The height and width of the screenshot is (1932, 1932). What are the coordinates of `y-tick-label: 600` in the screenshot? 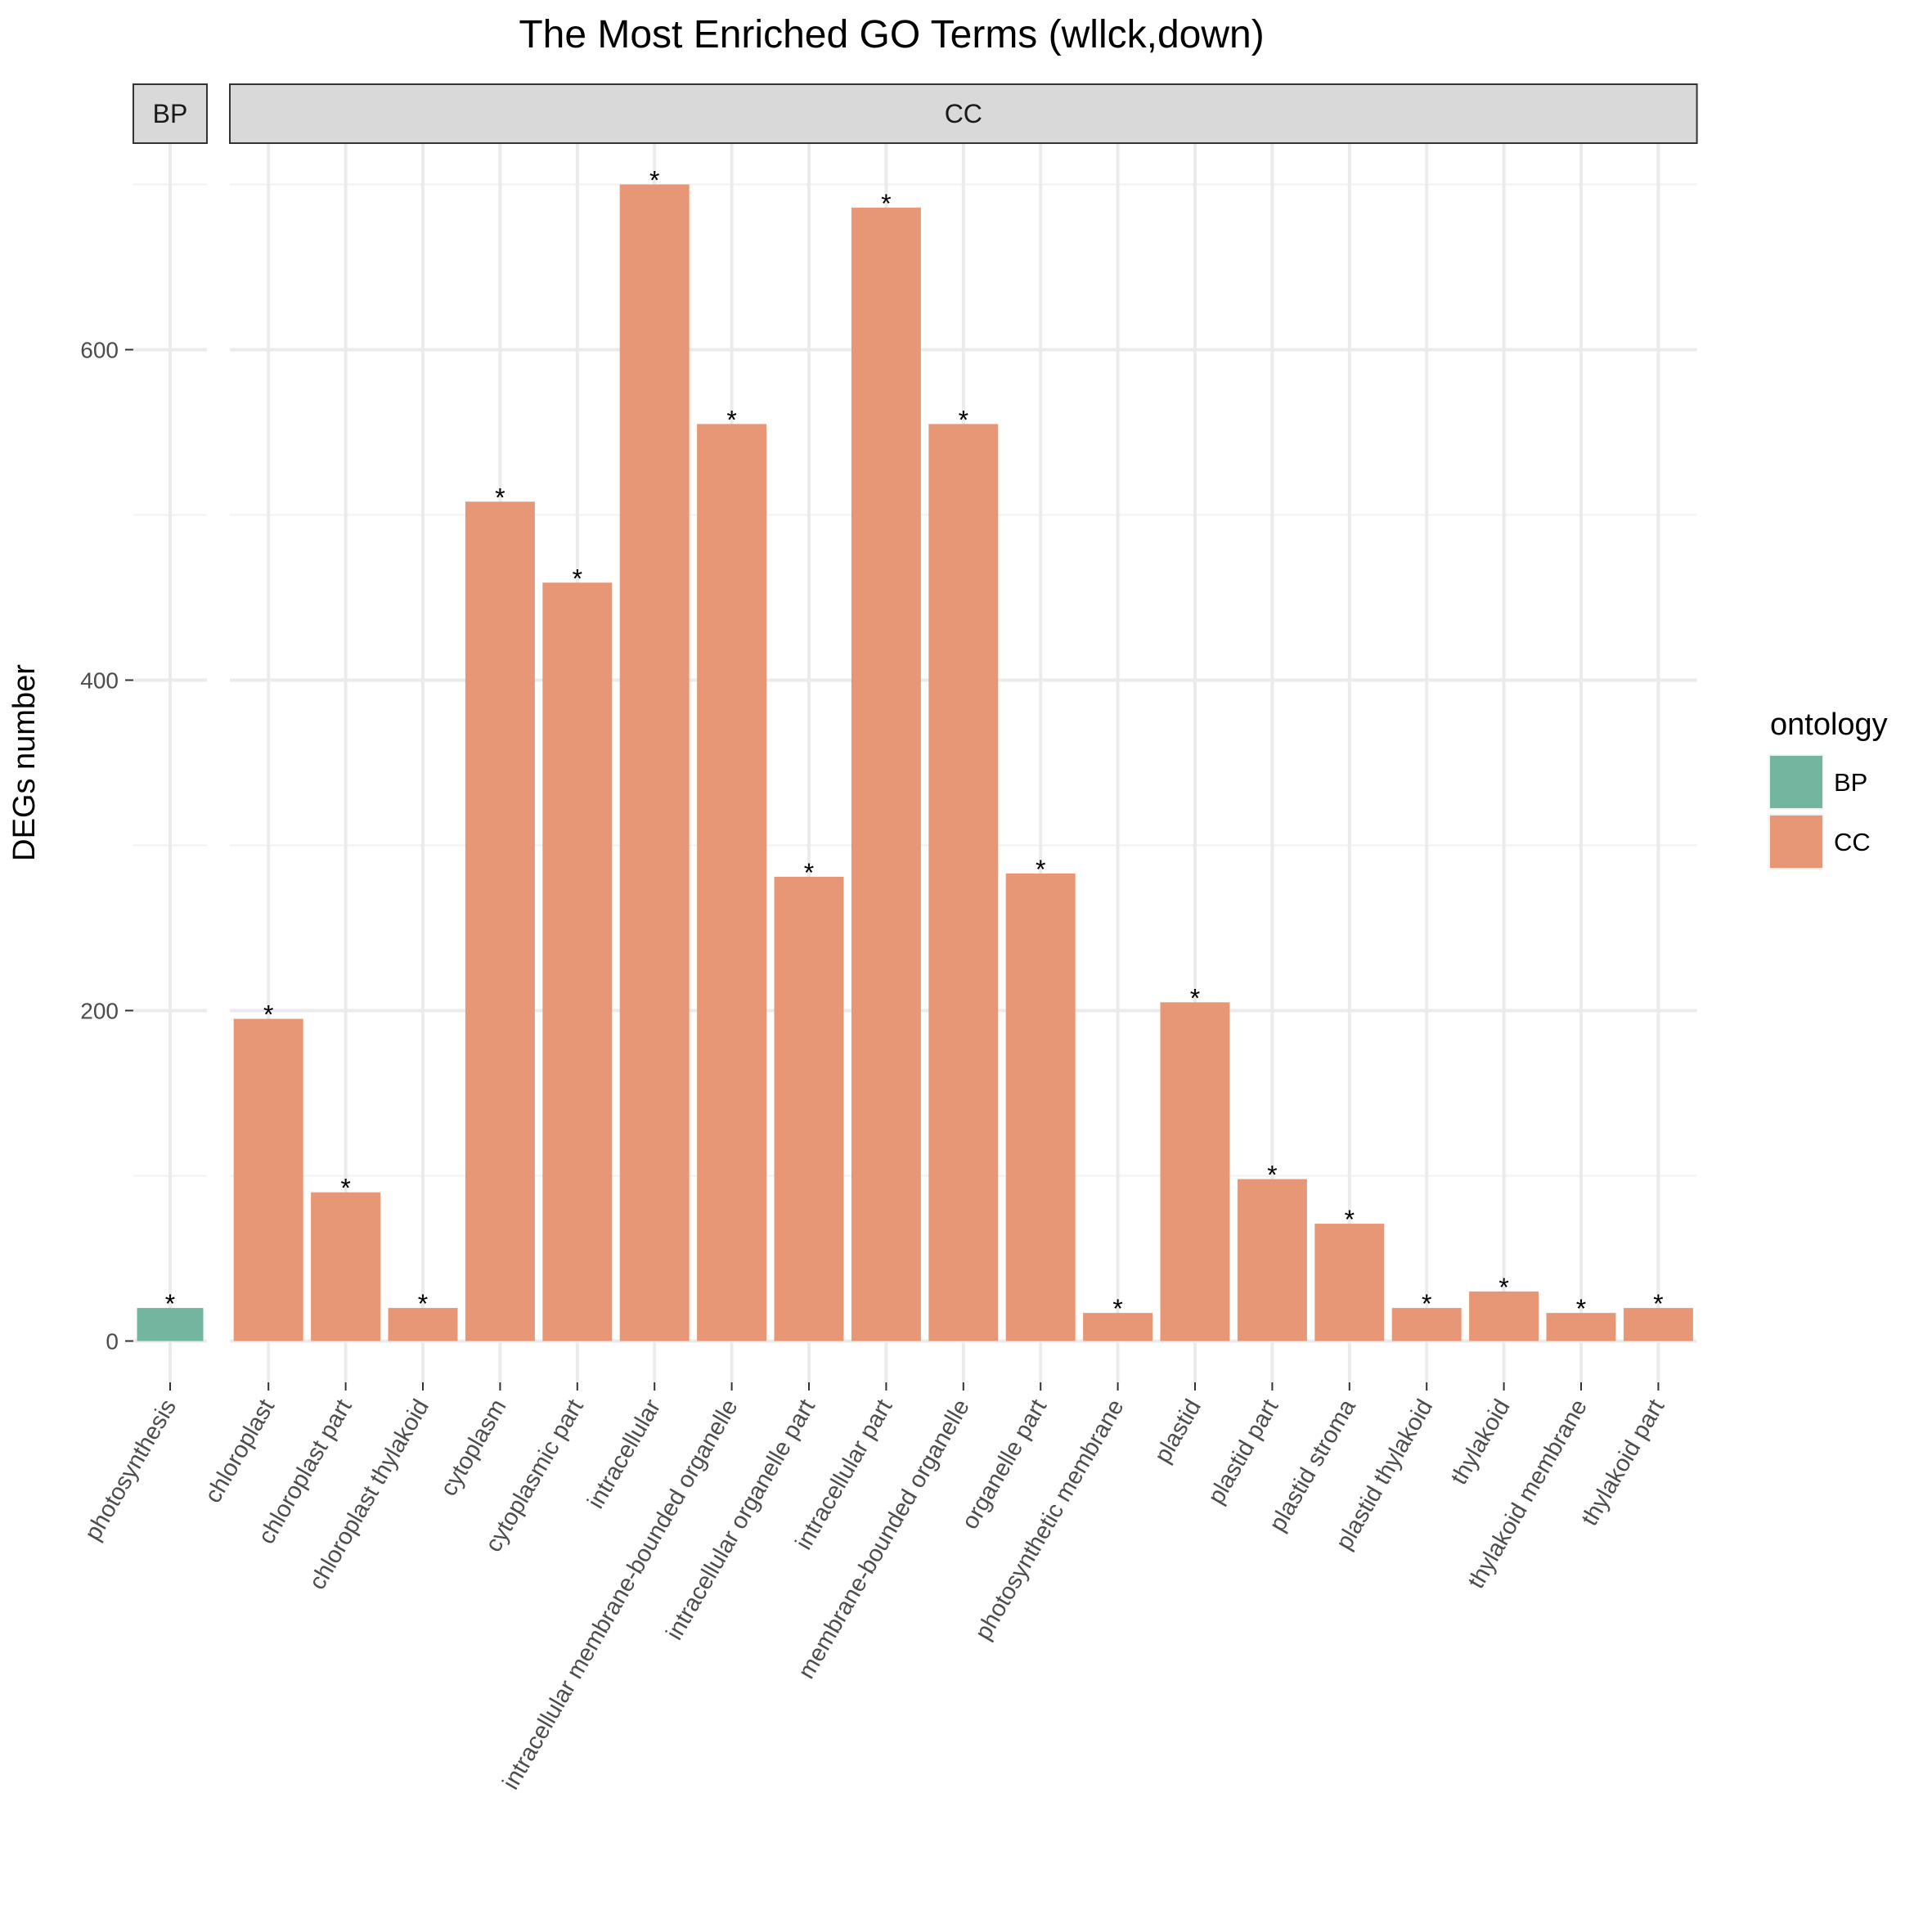 It's located at (100, 351).